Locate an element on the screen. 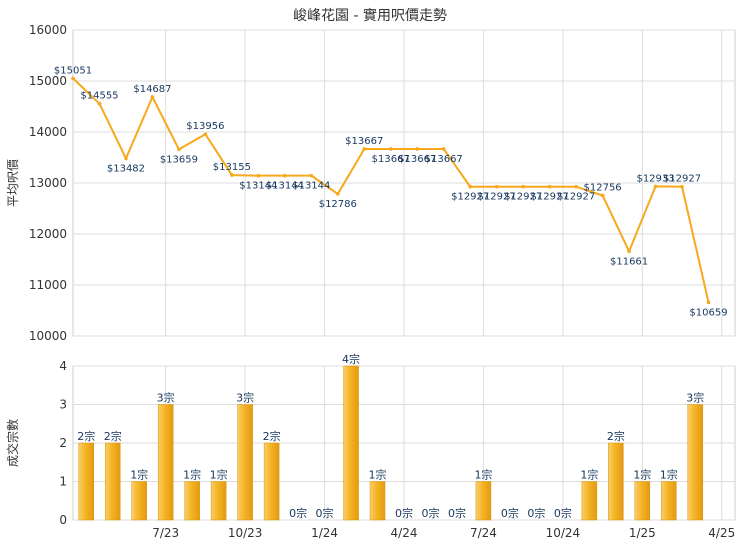  price-y-tick-label: 11000 is located at coordinates (48, 285).